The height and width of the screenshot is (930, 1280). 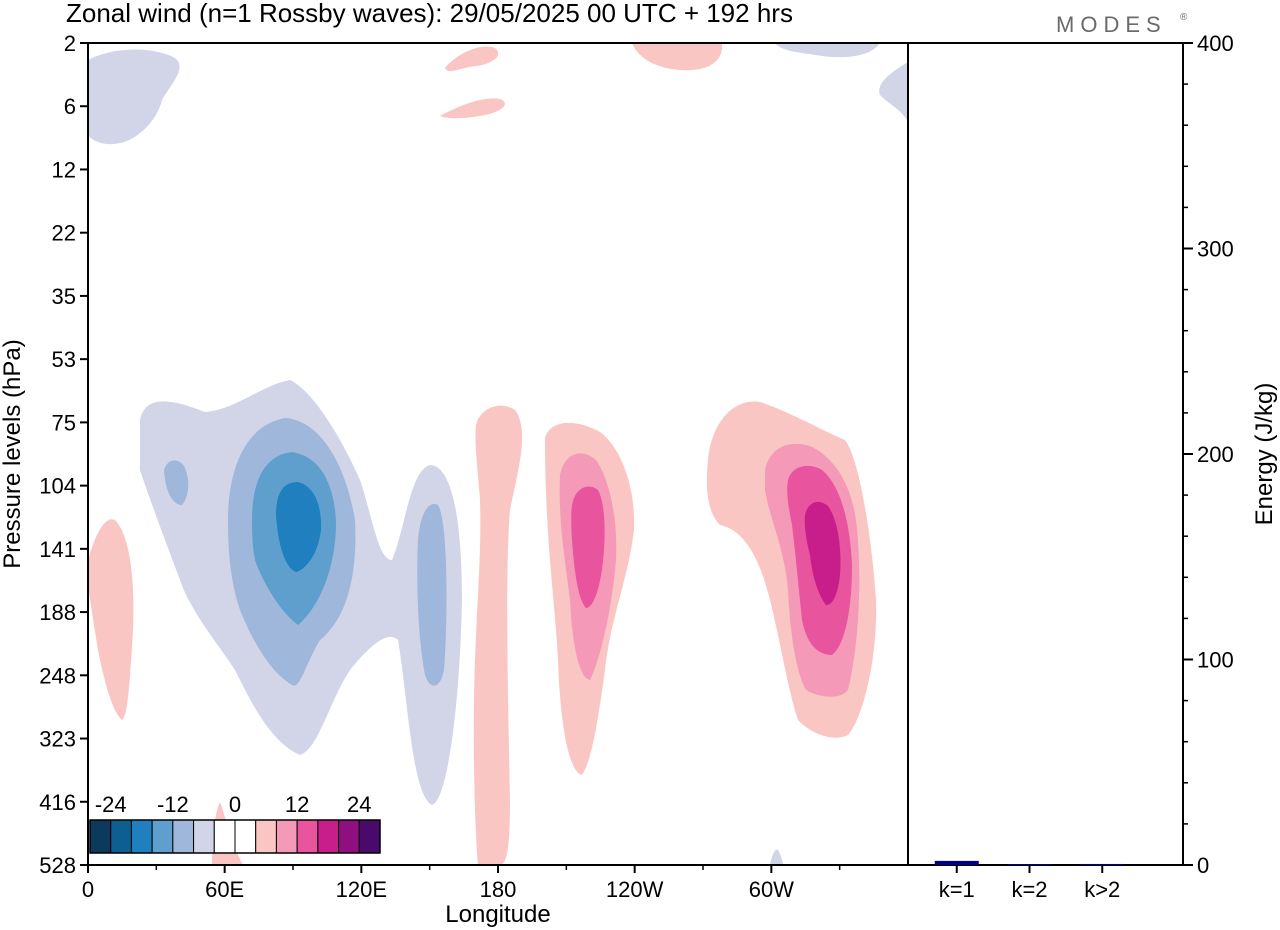 What do you see at coordinates (64, 169) in the screenshot?
I see `y-tick-label: 12` at bounding box center [64, 169].